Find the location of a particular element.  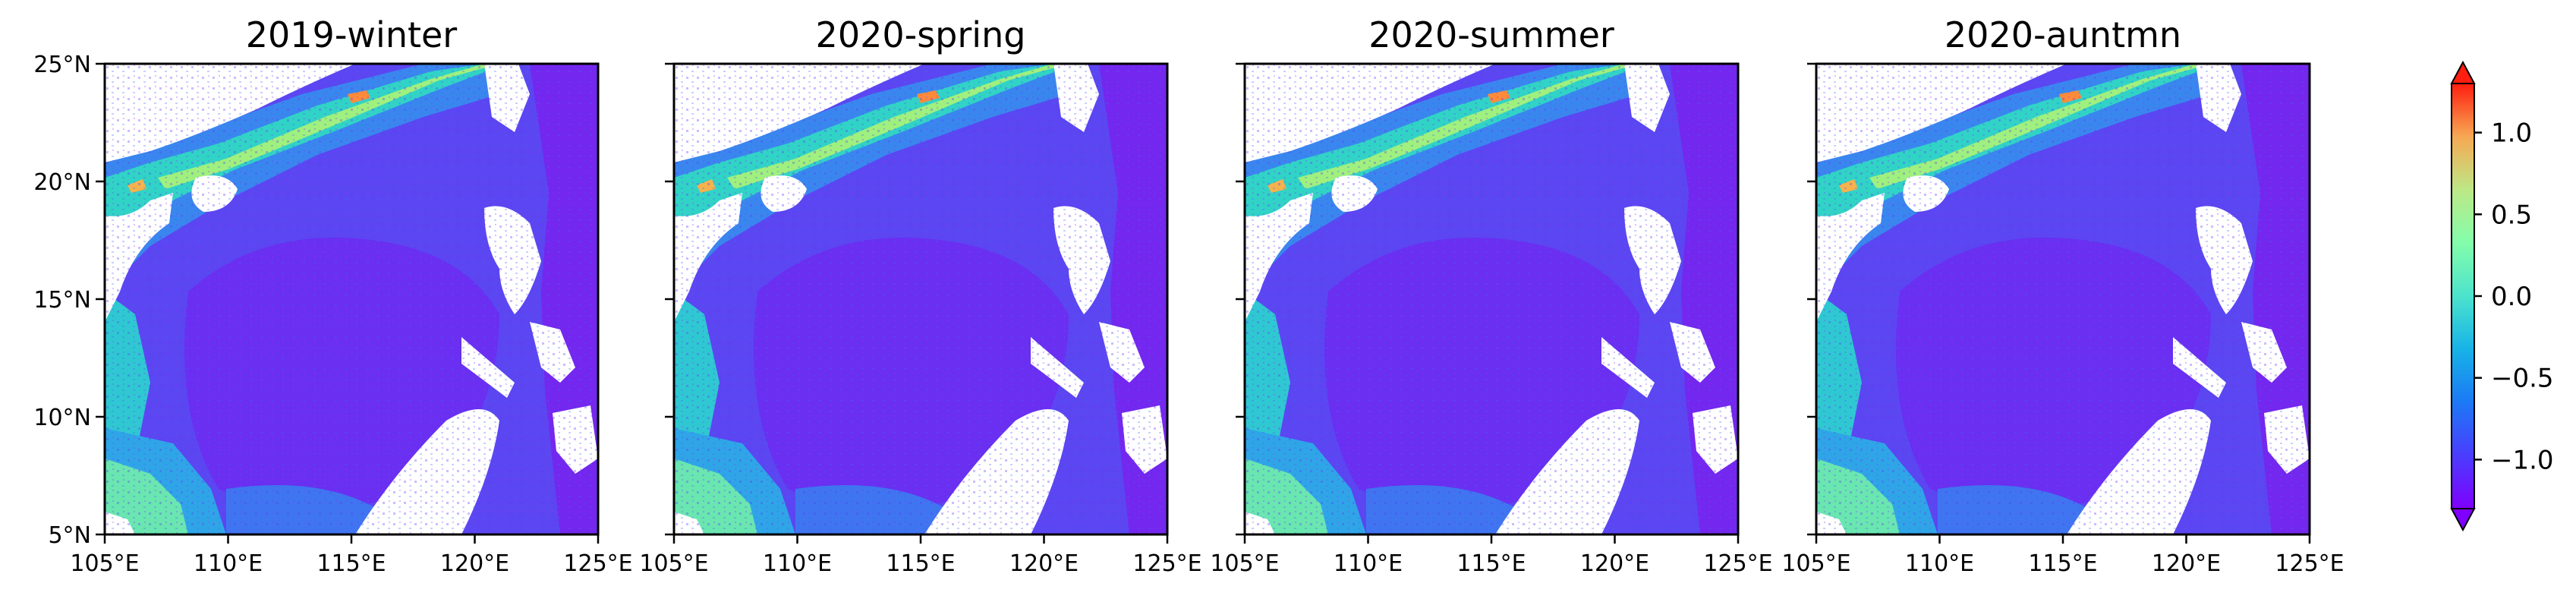

lat-tick-label: 5°N is located at coordinates (69, 535).